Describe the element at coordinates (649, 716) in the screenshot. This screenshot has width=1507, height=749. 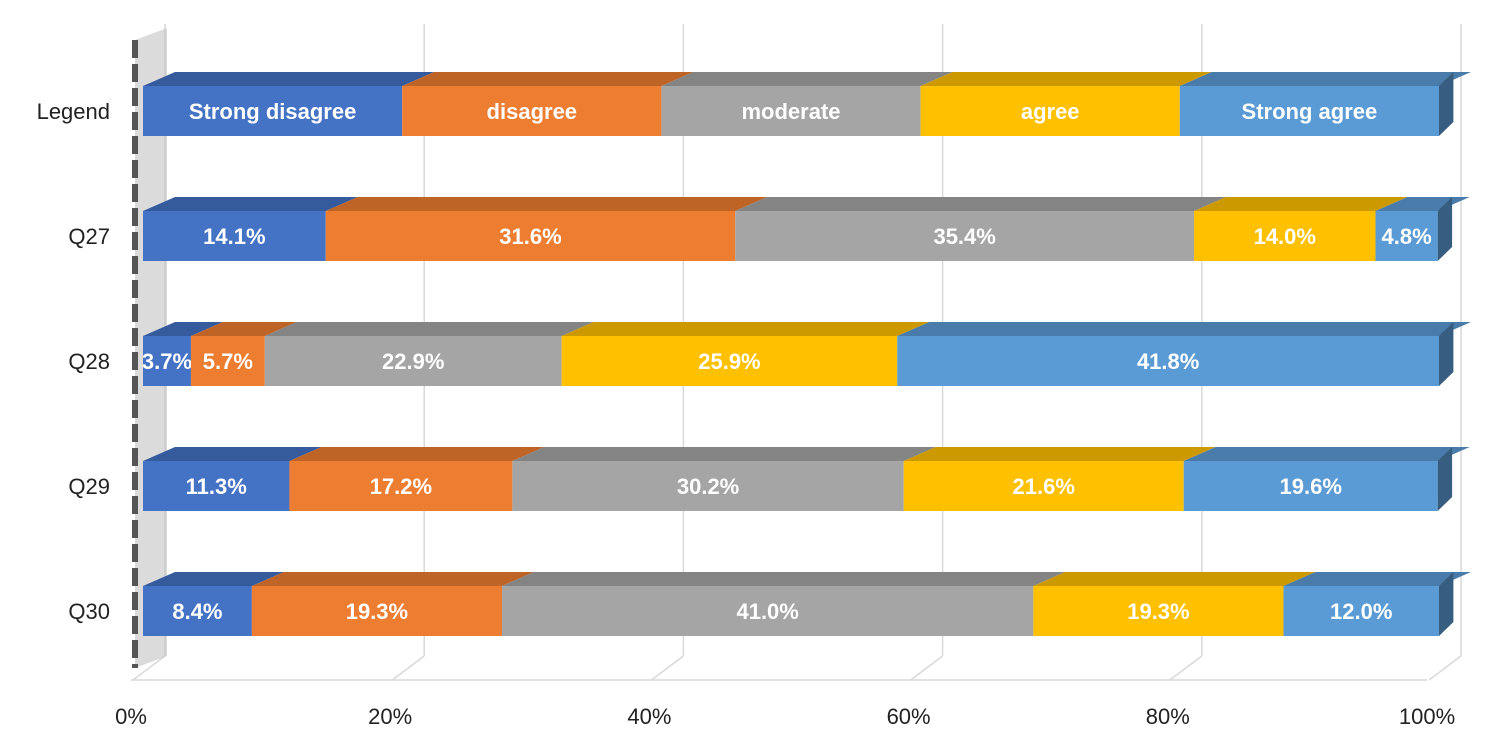
I see `x-tick-label-2: 40%` at that location.